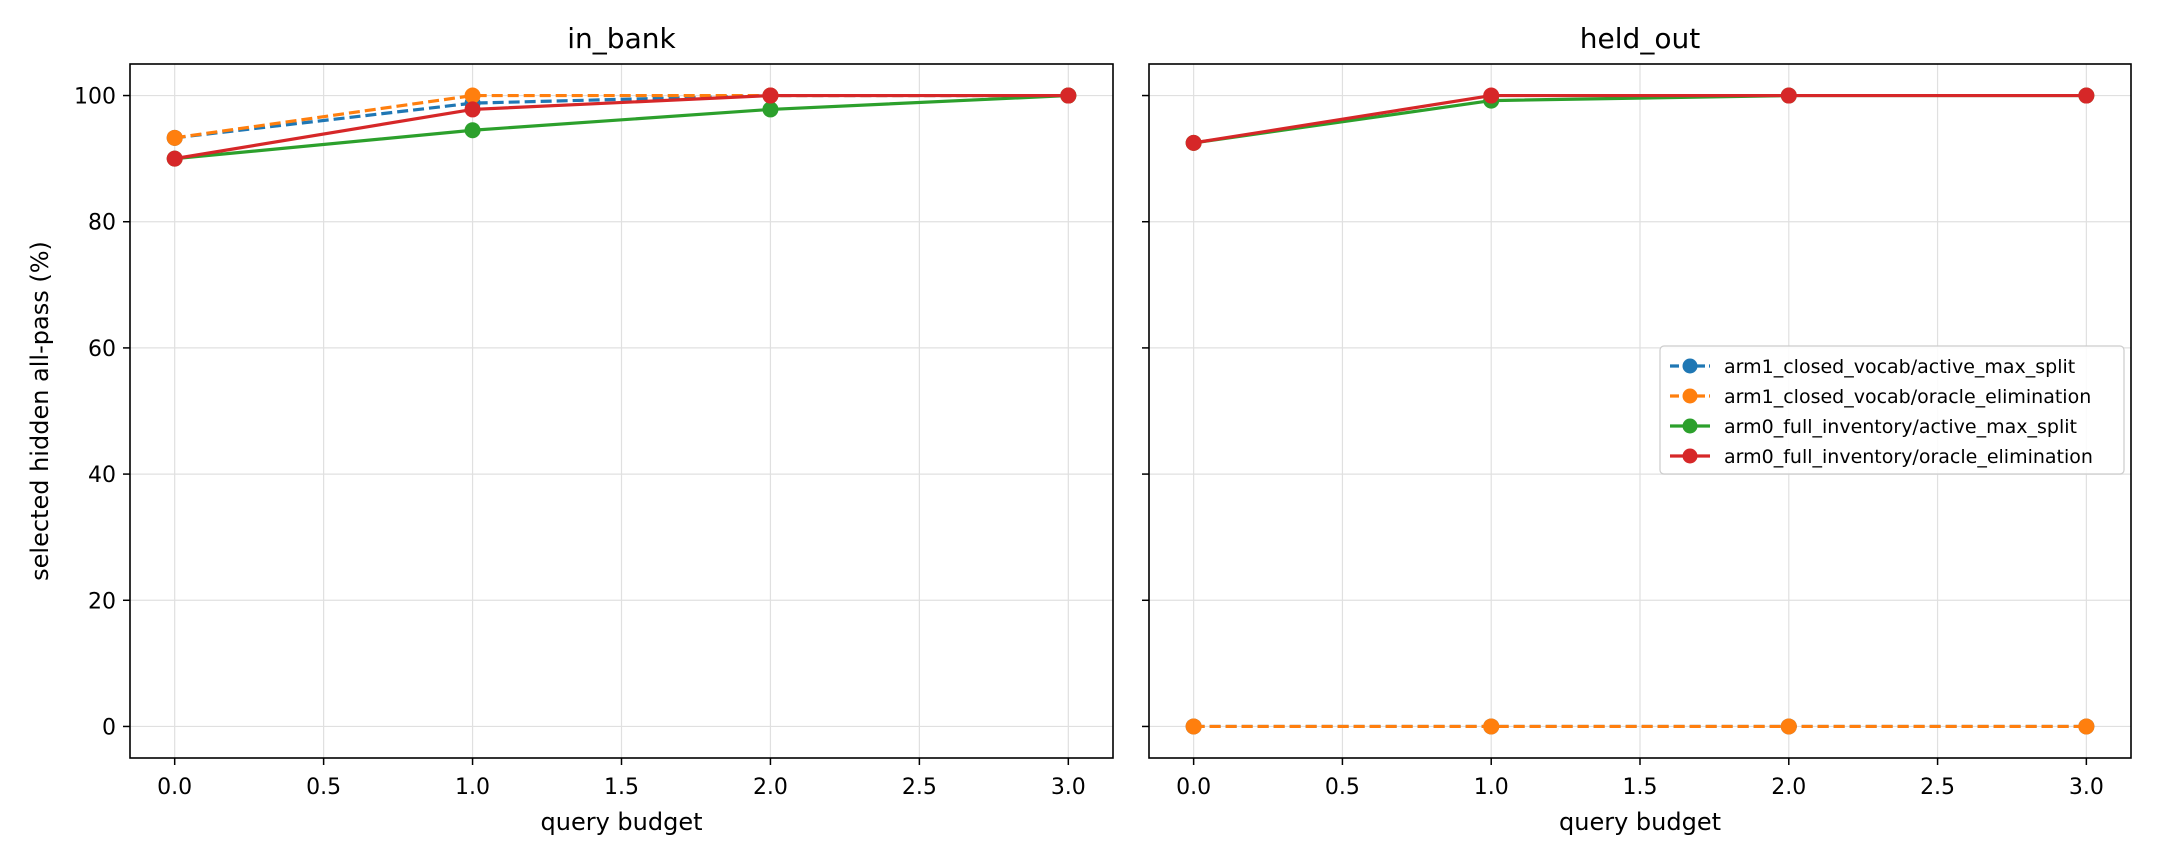  Describe the element at coordinates (1899, 367) in the screenshot. I see `legend-label: arm1_closed_vocab/active_max_split` at that location.